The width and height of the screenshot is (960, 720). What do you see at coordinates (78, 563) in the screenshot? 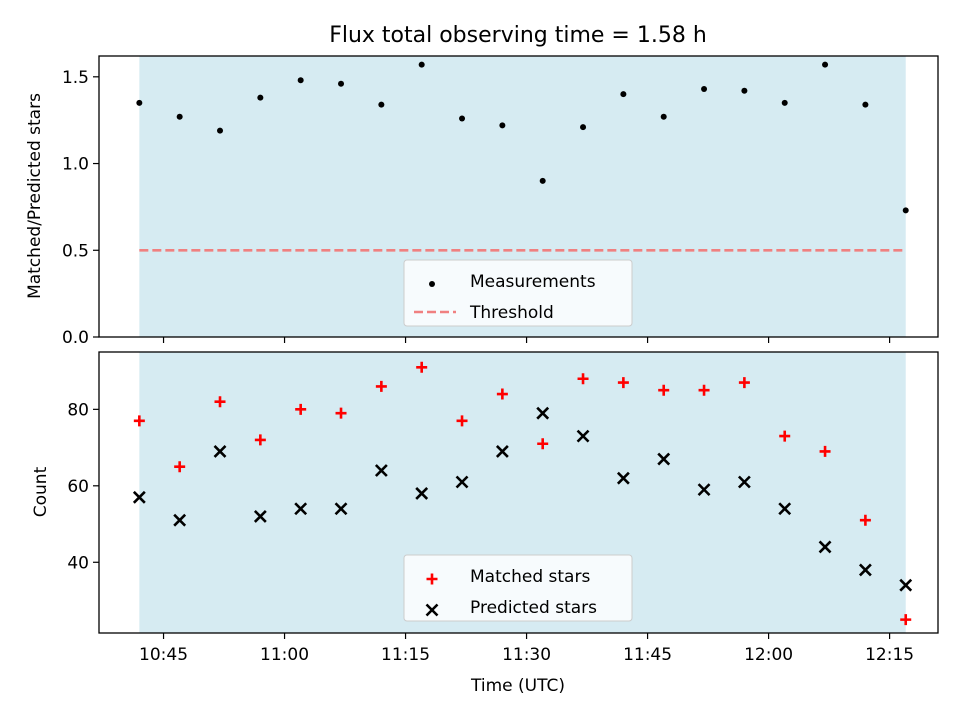
I see `y-tick-label: 40` at bounding box center [78, 563].